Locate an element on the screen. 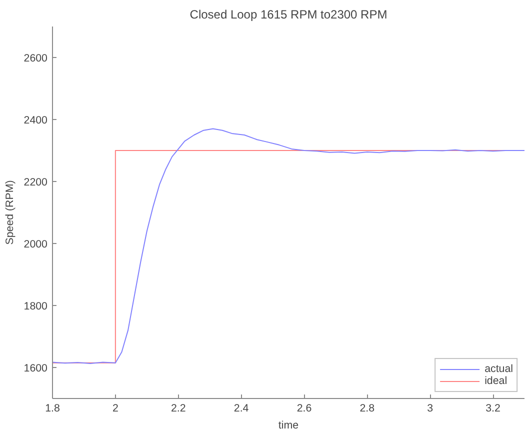 This screenshot has width=528, height=434. y-tick-label: 1600 is located at coordinates (36, 368).